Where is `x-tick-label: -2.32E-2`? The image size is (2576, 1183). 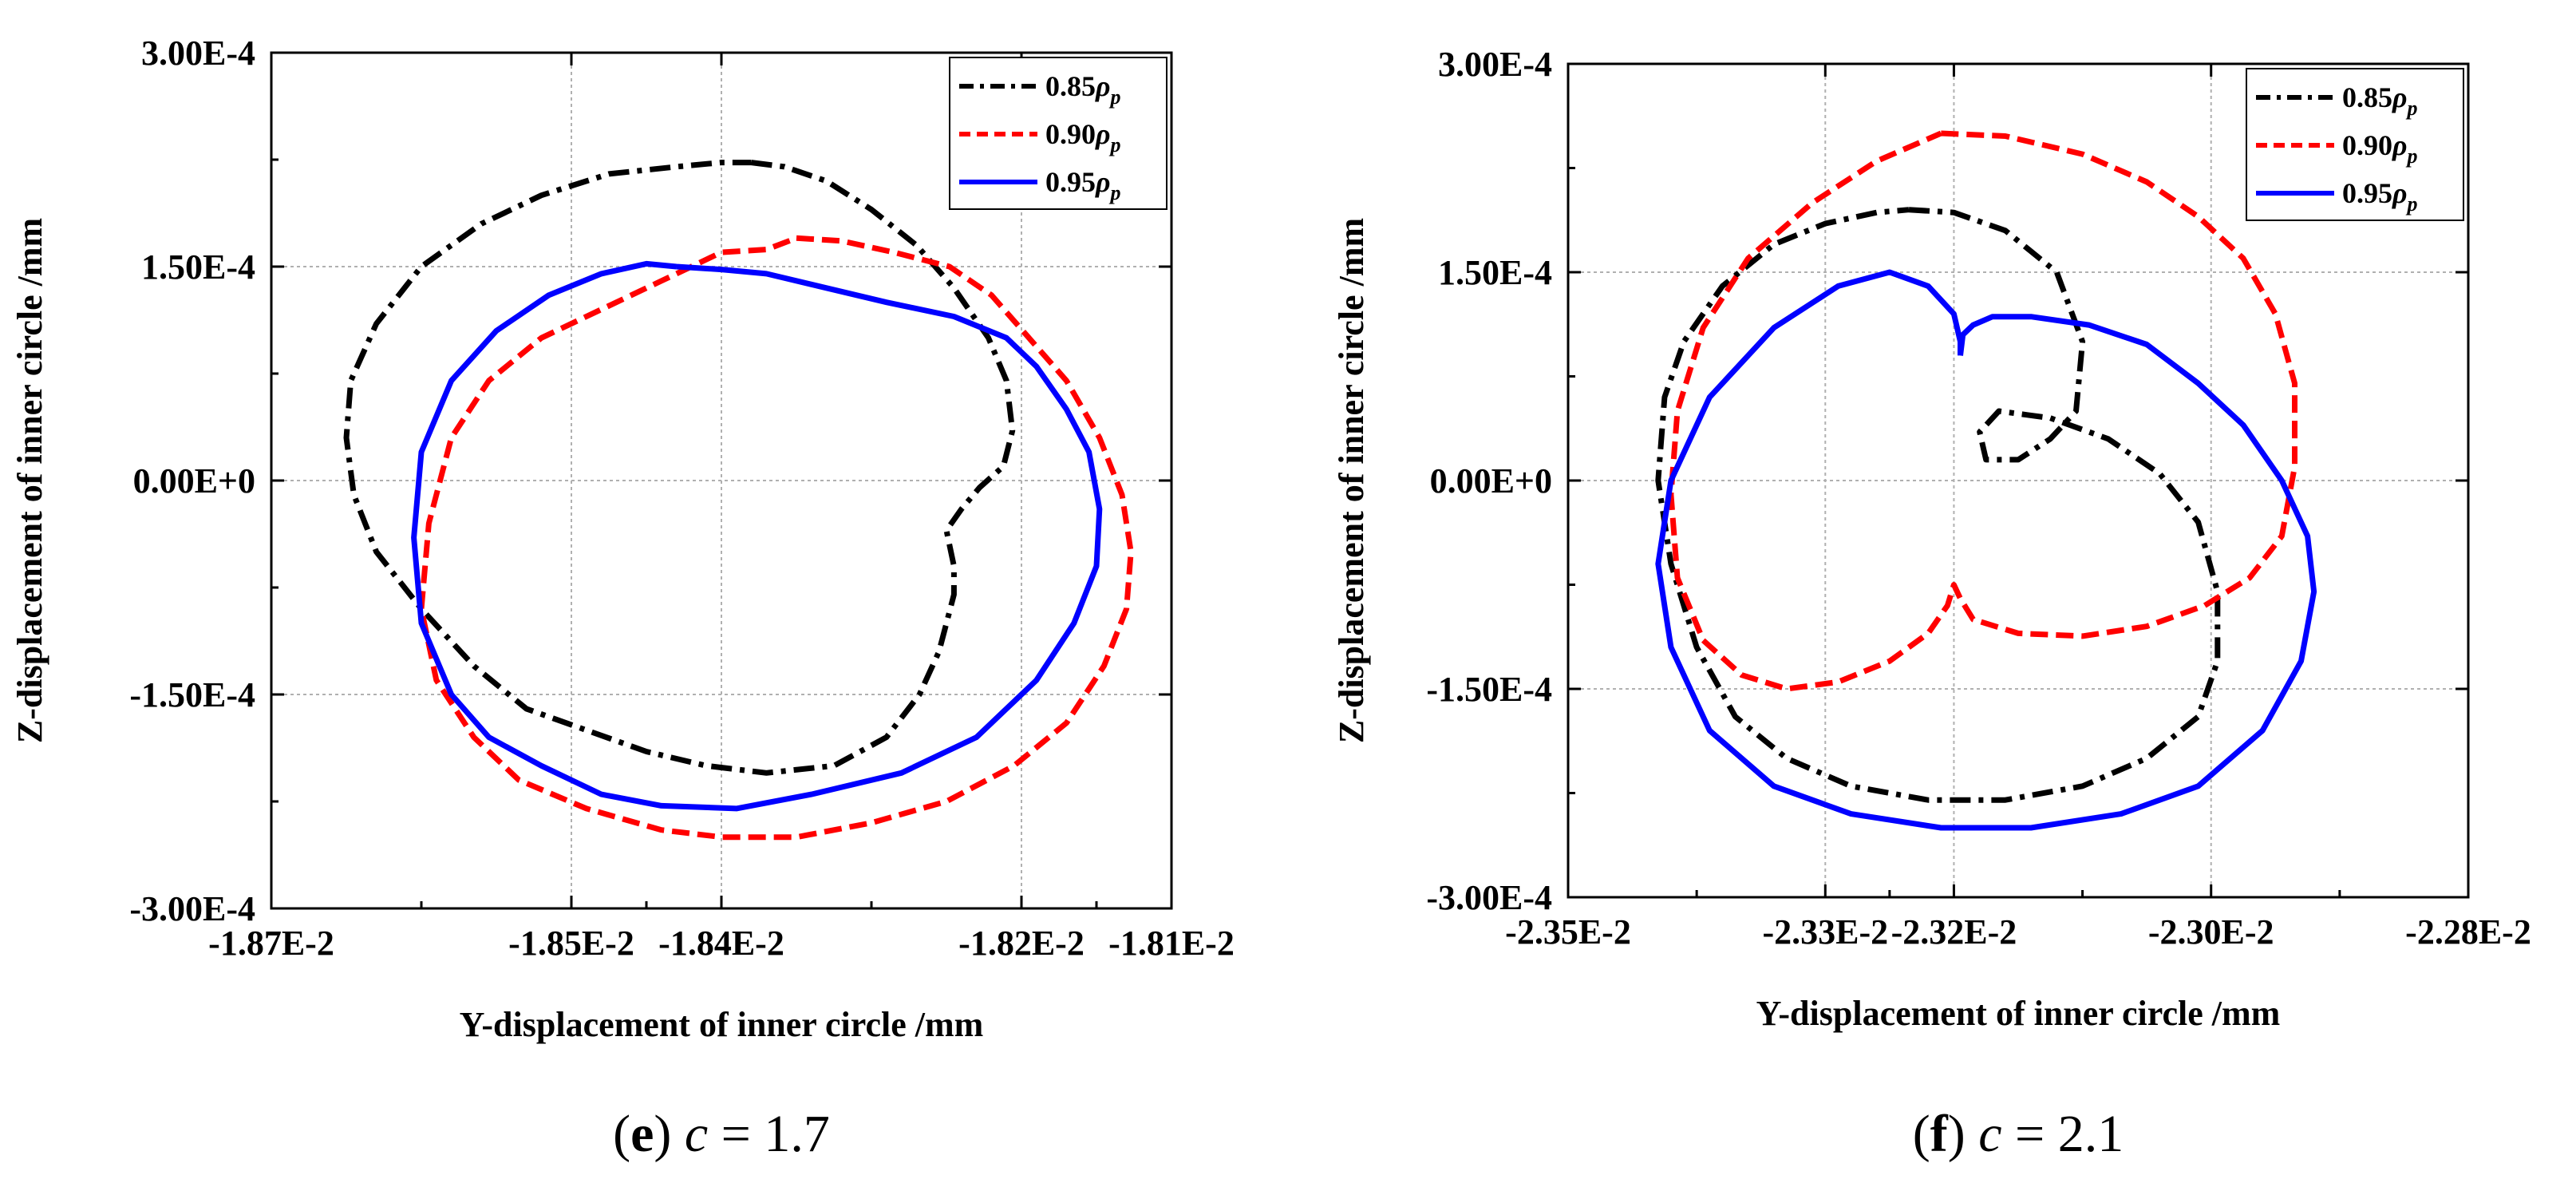
x-tick-label: -2.32E-2 is located at coordinates (1954, 932).